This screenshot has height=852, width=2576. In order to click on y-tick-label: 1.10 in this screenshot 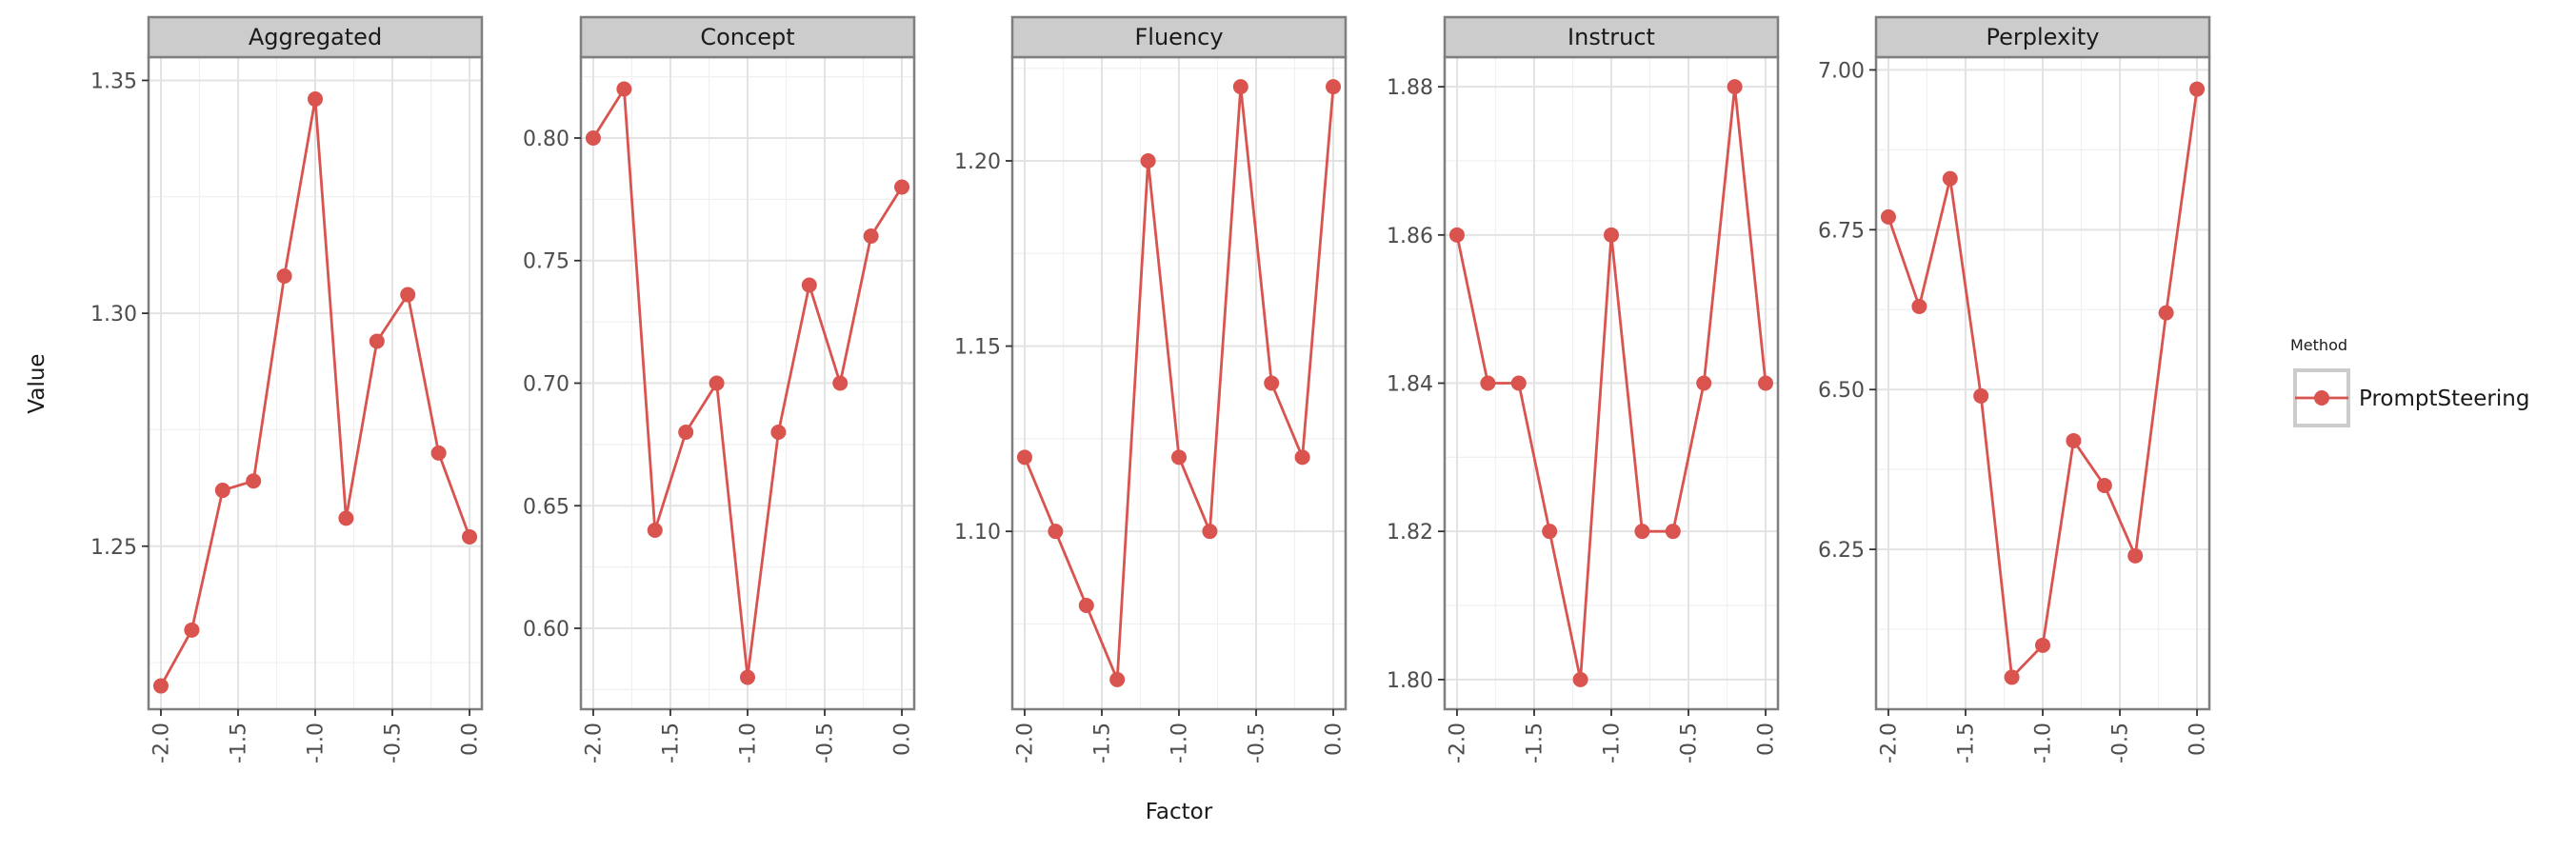, I will do `click(978, 533)`.